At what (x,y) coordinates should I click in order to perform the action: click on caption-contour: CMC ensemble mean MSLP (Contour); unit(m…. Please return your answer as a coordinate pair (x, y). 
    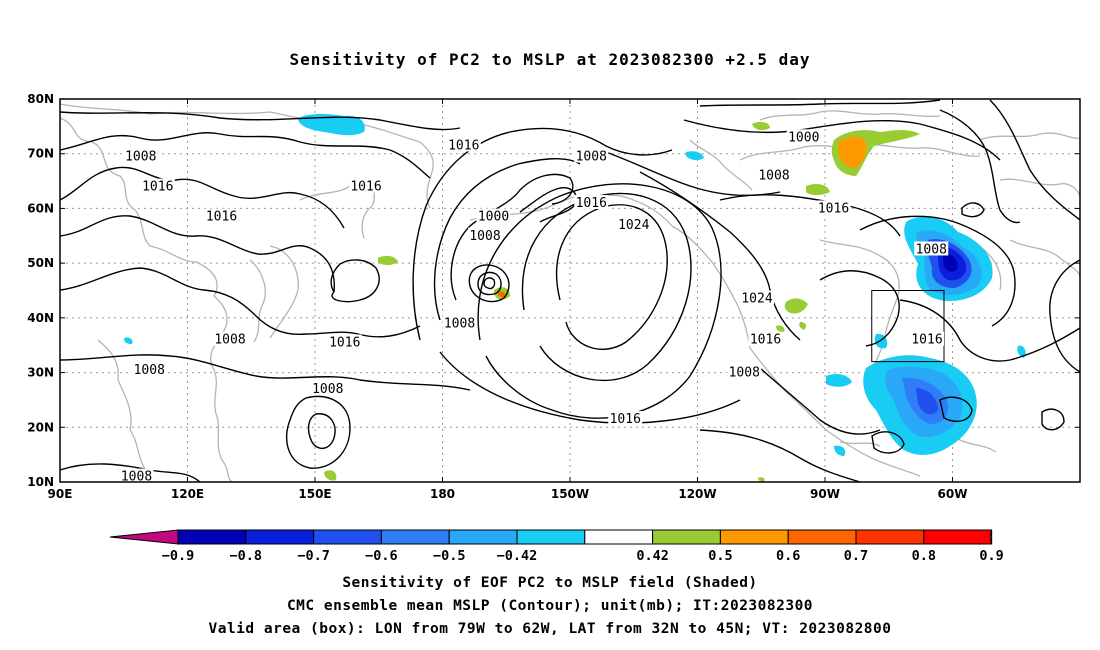
    Looking at the image, I should click on (550, 606).